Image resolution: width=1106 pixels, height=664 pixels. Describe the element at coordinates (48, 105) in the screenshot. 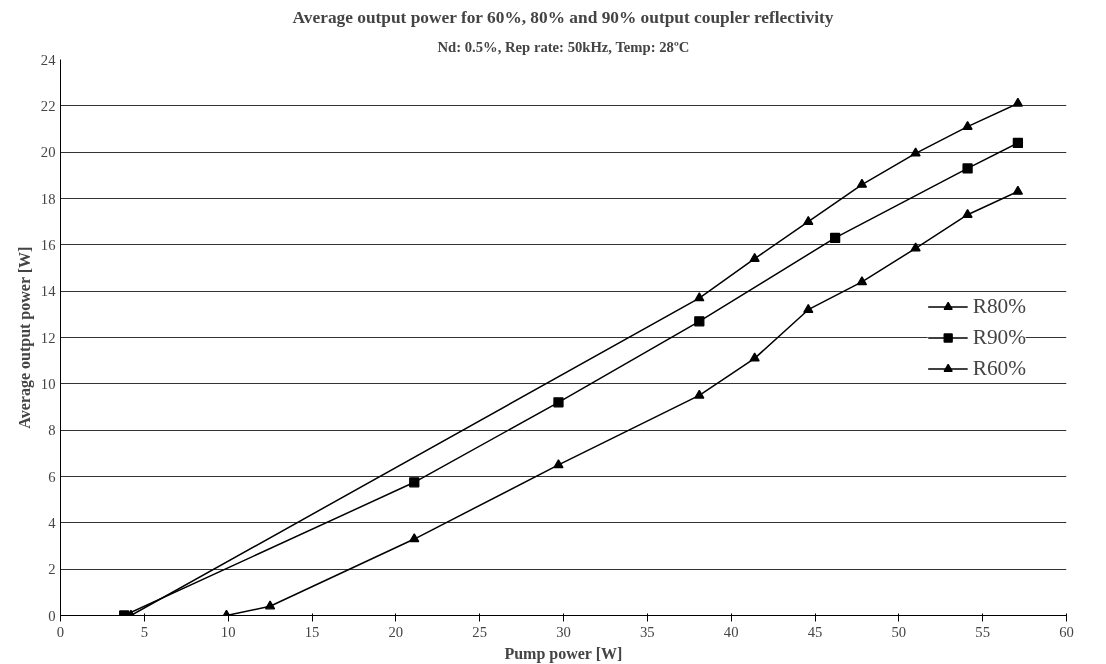

I see `y-tick-label: 22` at that location.